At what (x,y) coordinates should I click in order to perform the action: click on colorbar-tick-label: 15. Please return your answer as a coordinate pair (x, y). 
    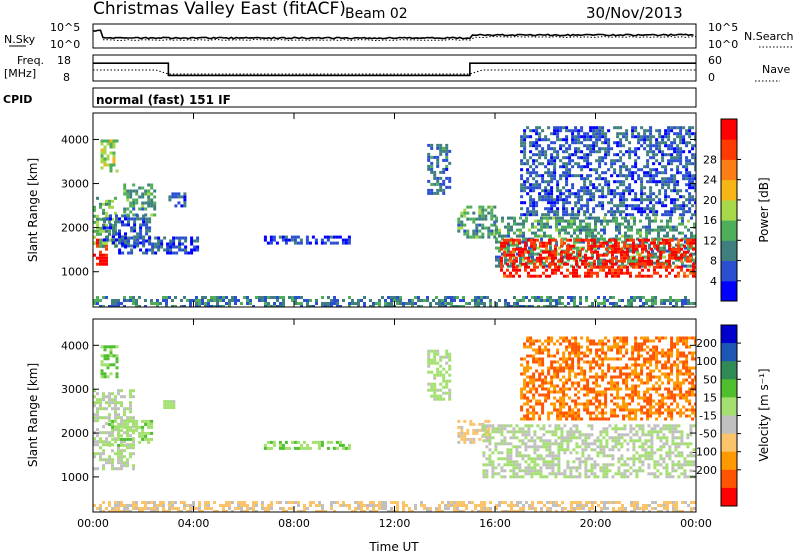
    Looking at the image, I should click on (710, 397).